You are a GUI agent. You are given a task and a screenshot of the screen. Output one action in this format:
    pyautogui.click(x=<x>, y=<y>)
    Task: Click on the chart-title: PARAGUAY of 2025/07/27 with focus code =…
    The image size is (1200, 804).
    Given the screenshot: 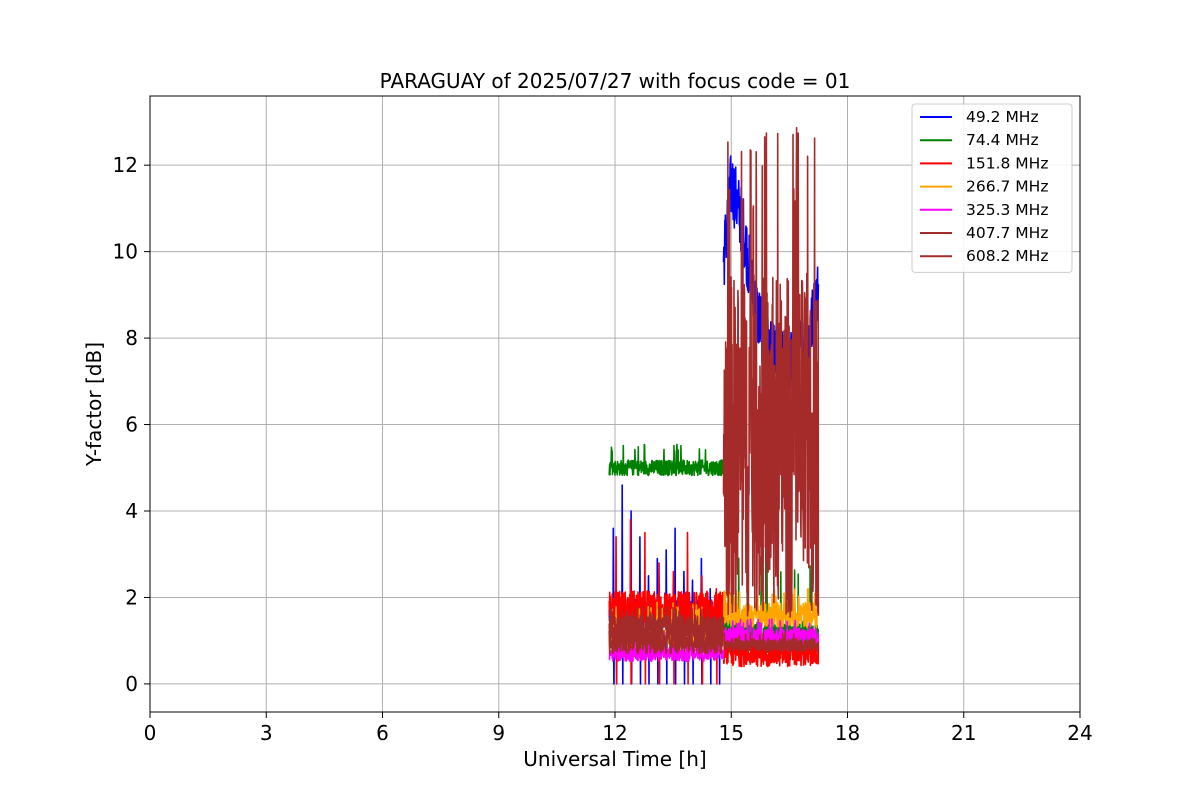 What is the action you would take?
    pyautogui.click(x=615, y=81)
    